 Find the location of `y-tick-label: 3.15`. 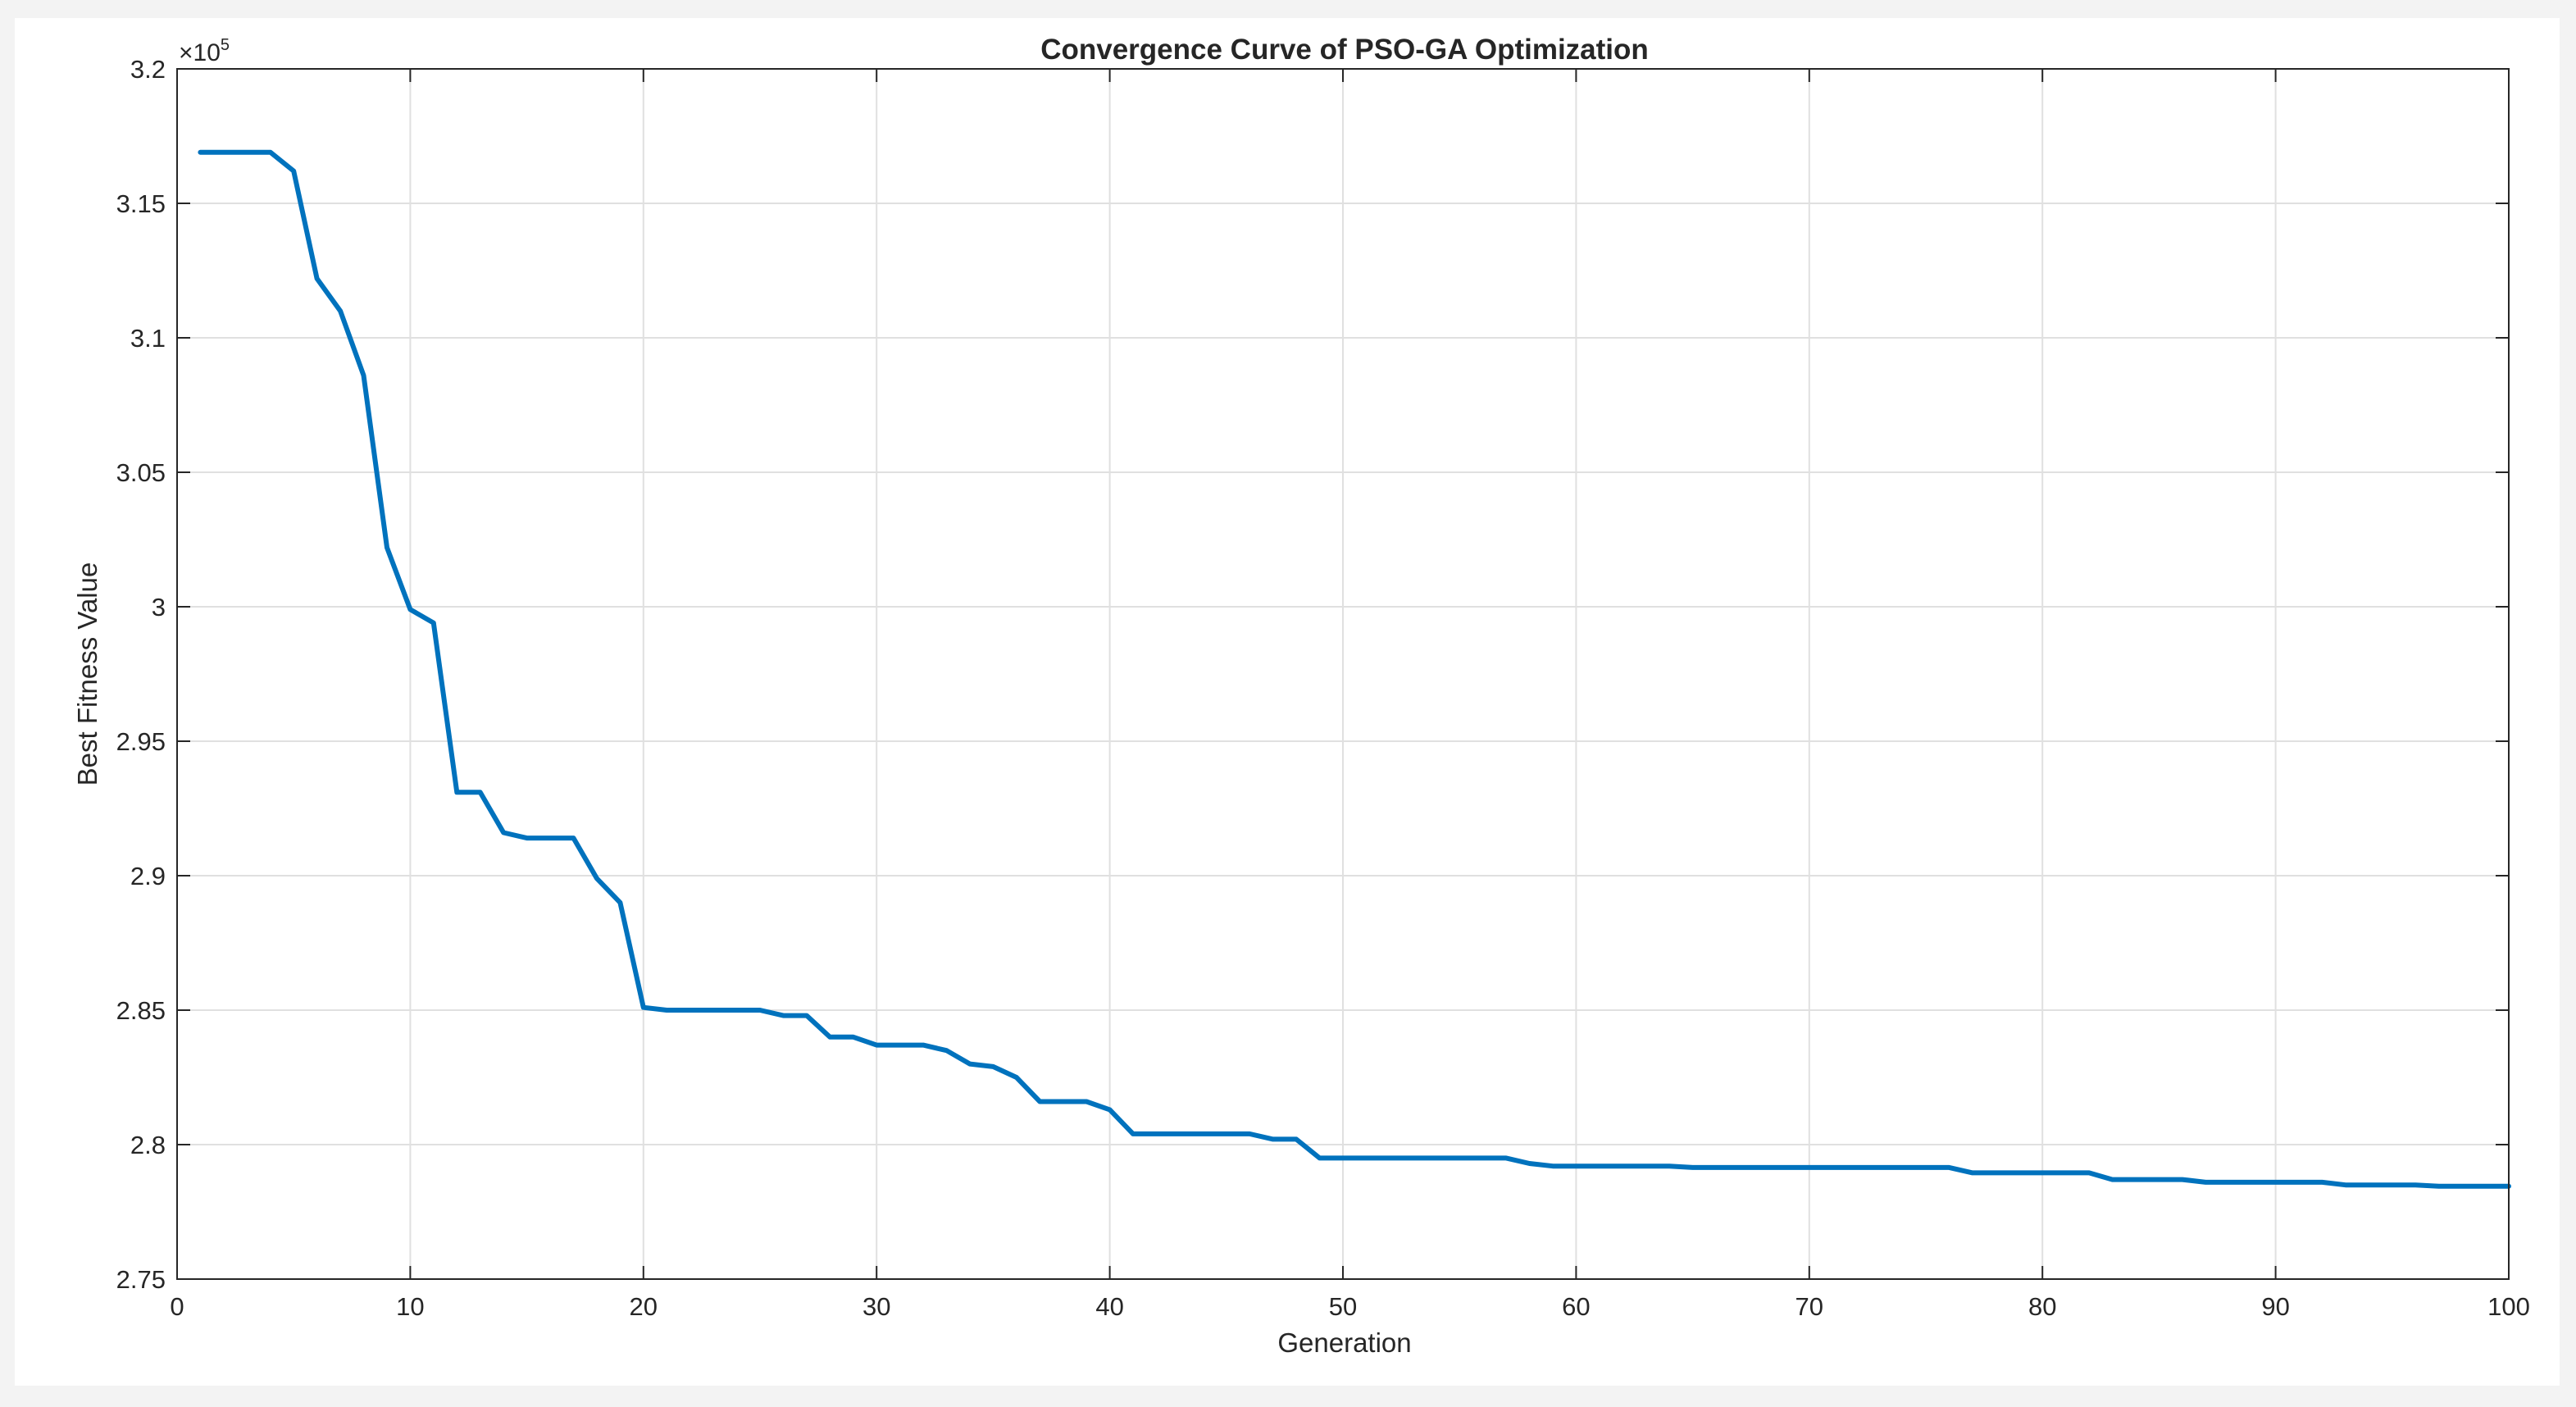

y-tick-label: 3.15 is located at coordinates (141, 203).